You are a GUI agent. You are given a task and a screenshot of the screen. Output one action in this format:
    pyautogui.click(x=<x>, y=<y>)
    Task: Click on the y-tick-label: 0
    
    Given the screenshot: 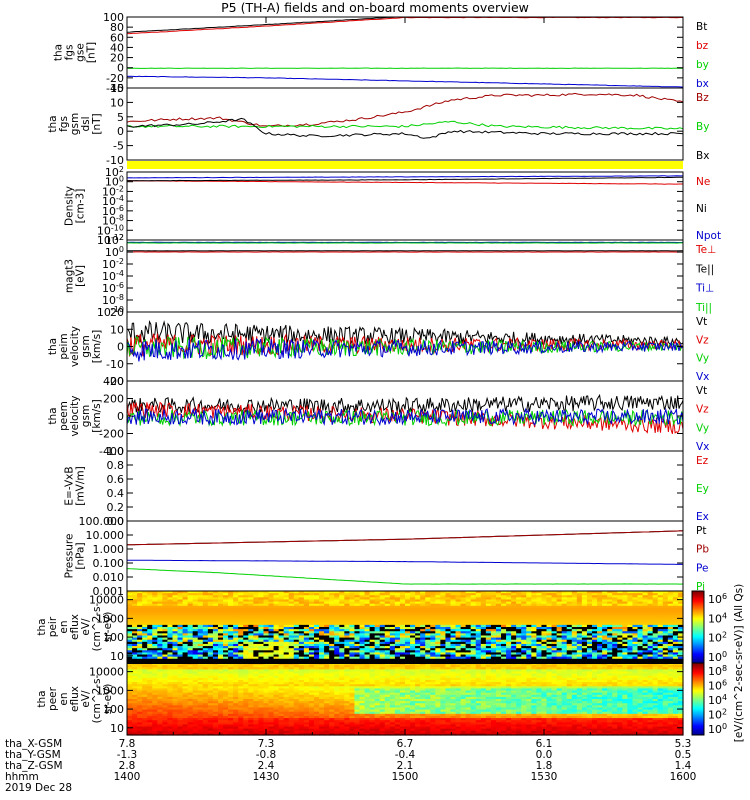 What is the action you would take?
    pyautogui.click(x=120, y=347)
    